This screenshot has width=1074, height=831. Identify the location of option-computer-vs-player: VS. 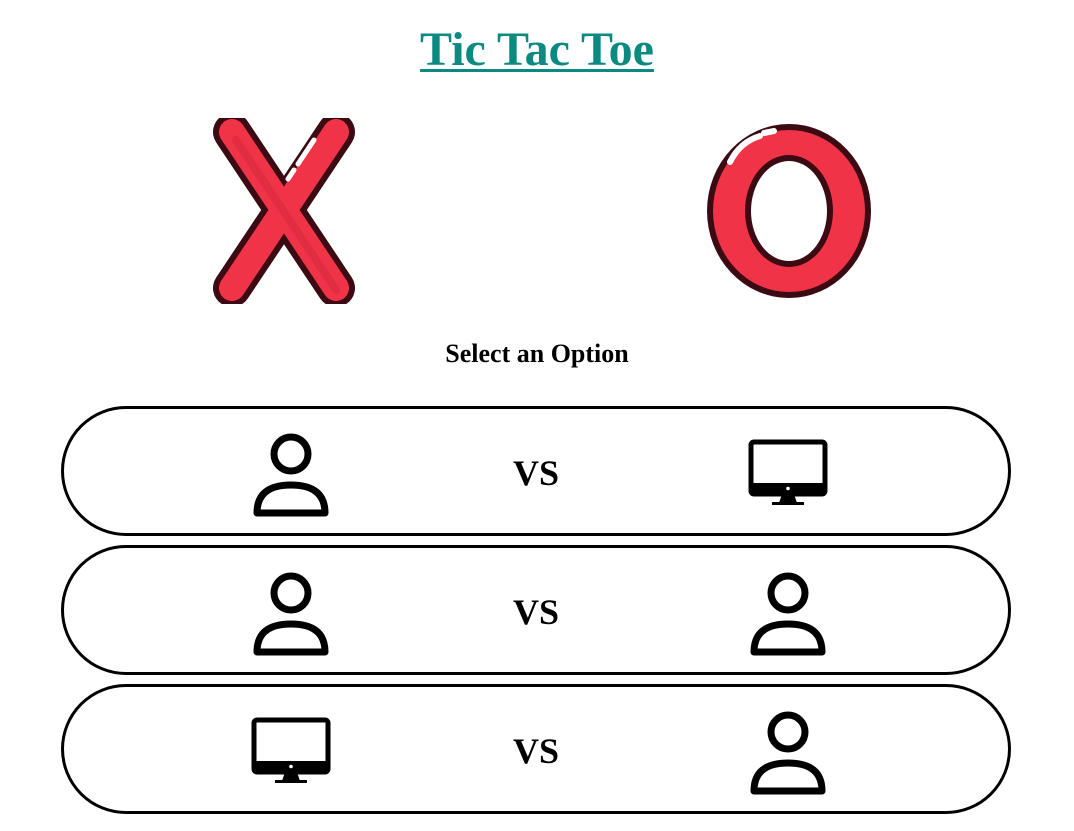
(536, 749).